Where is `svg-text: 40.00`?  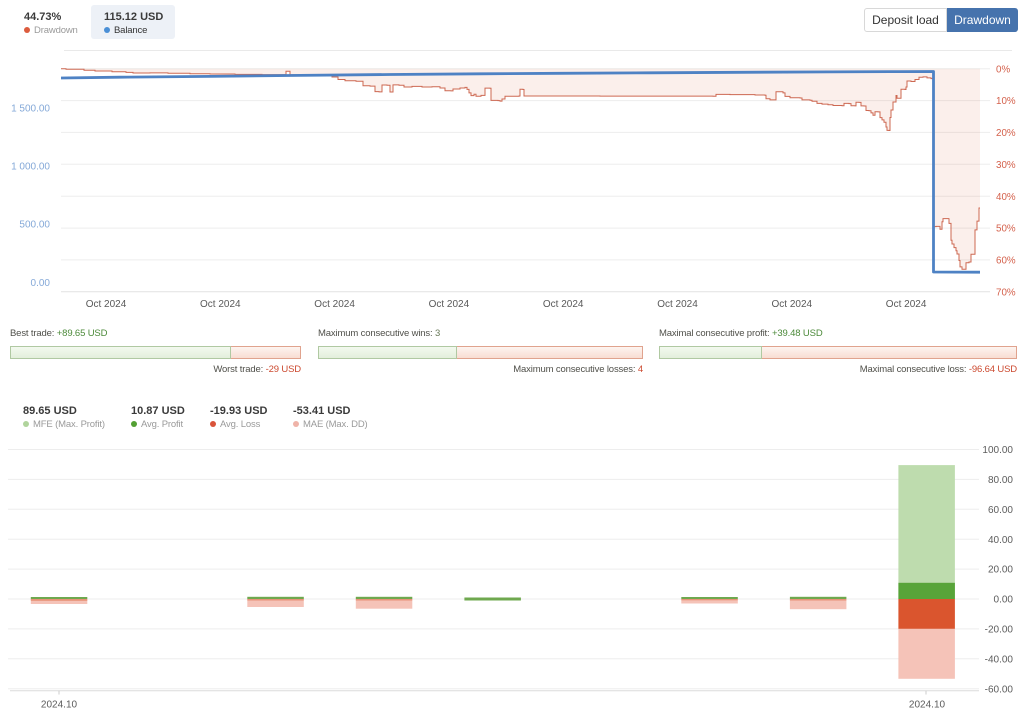 svg-text: 40.00 is located at coordinates (1000, 540).